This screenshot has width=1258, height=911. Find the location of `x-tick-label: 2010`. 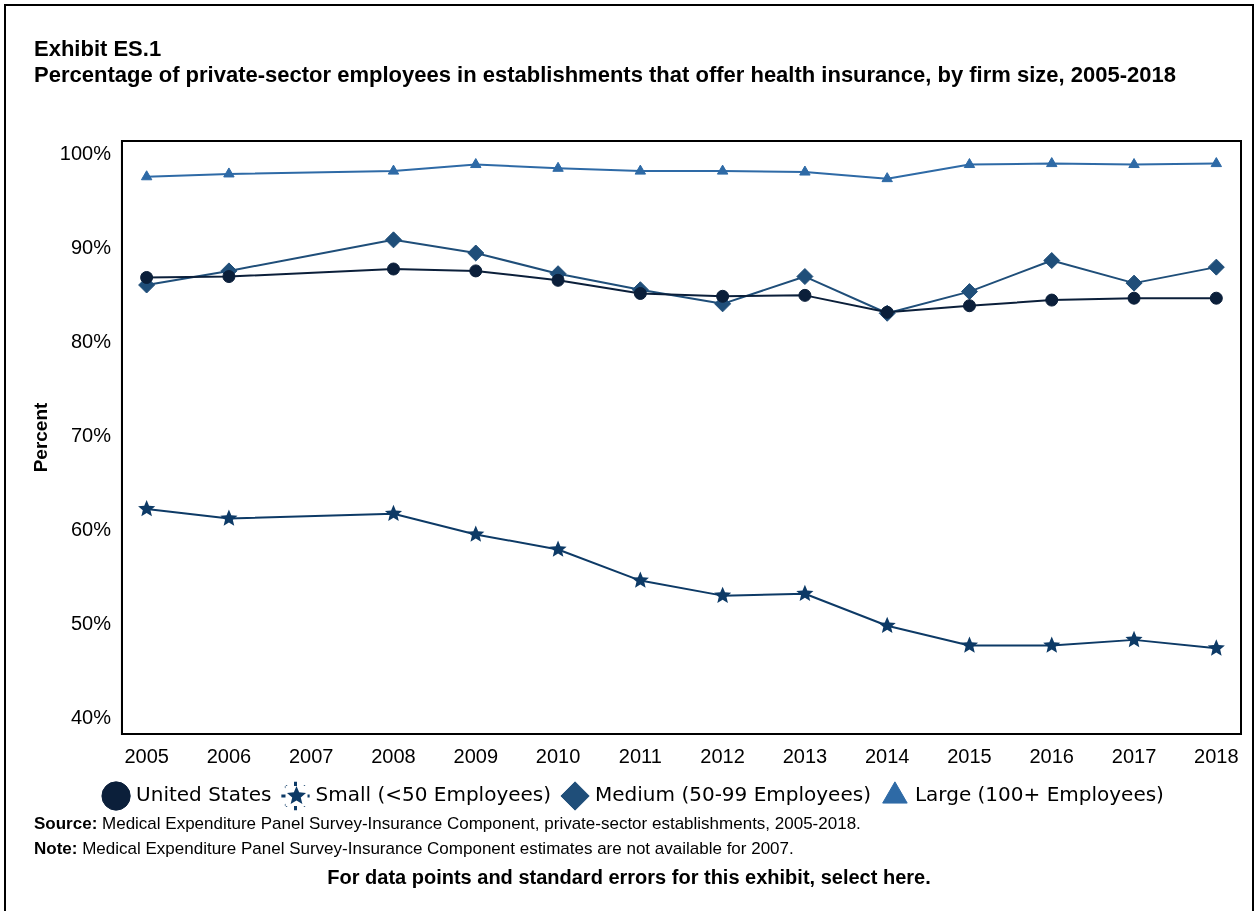

x-tick-label: 2010 is located at coordinates (558, 755).